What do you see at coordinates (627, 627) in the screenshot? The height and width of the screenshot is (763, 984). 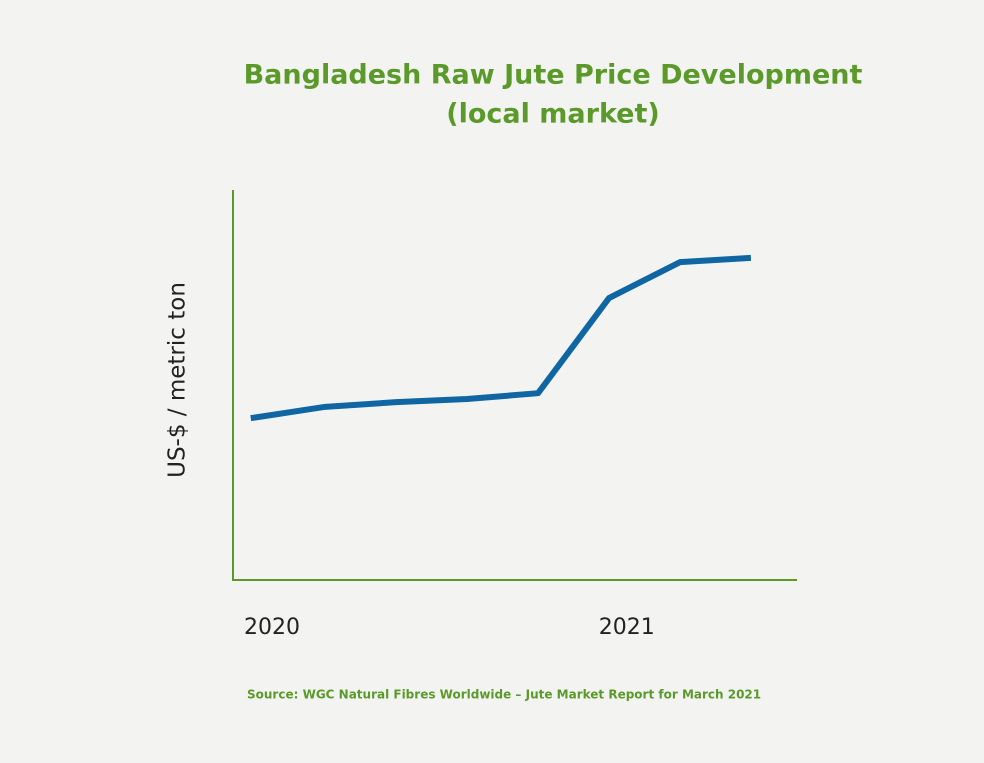 I see `x-tick-label: 2021` at bounding box center [627, 627].